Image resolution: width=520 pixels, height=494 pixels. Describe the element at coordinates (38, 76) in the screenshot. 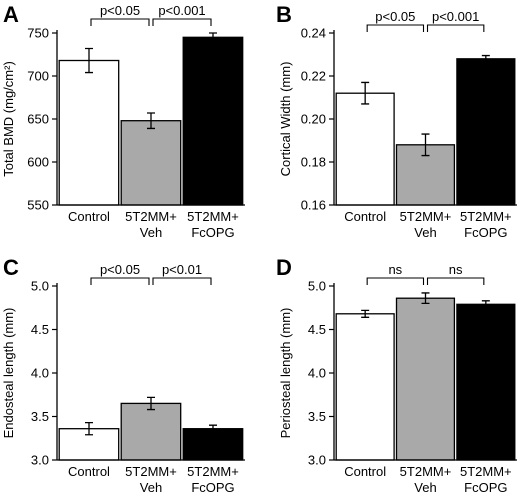

I see `y-tick-label: 700` at that location.